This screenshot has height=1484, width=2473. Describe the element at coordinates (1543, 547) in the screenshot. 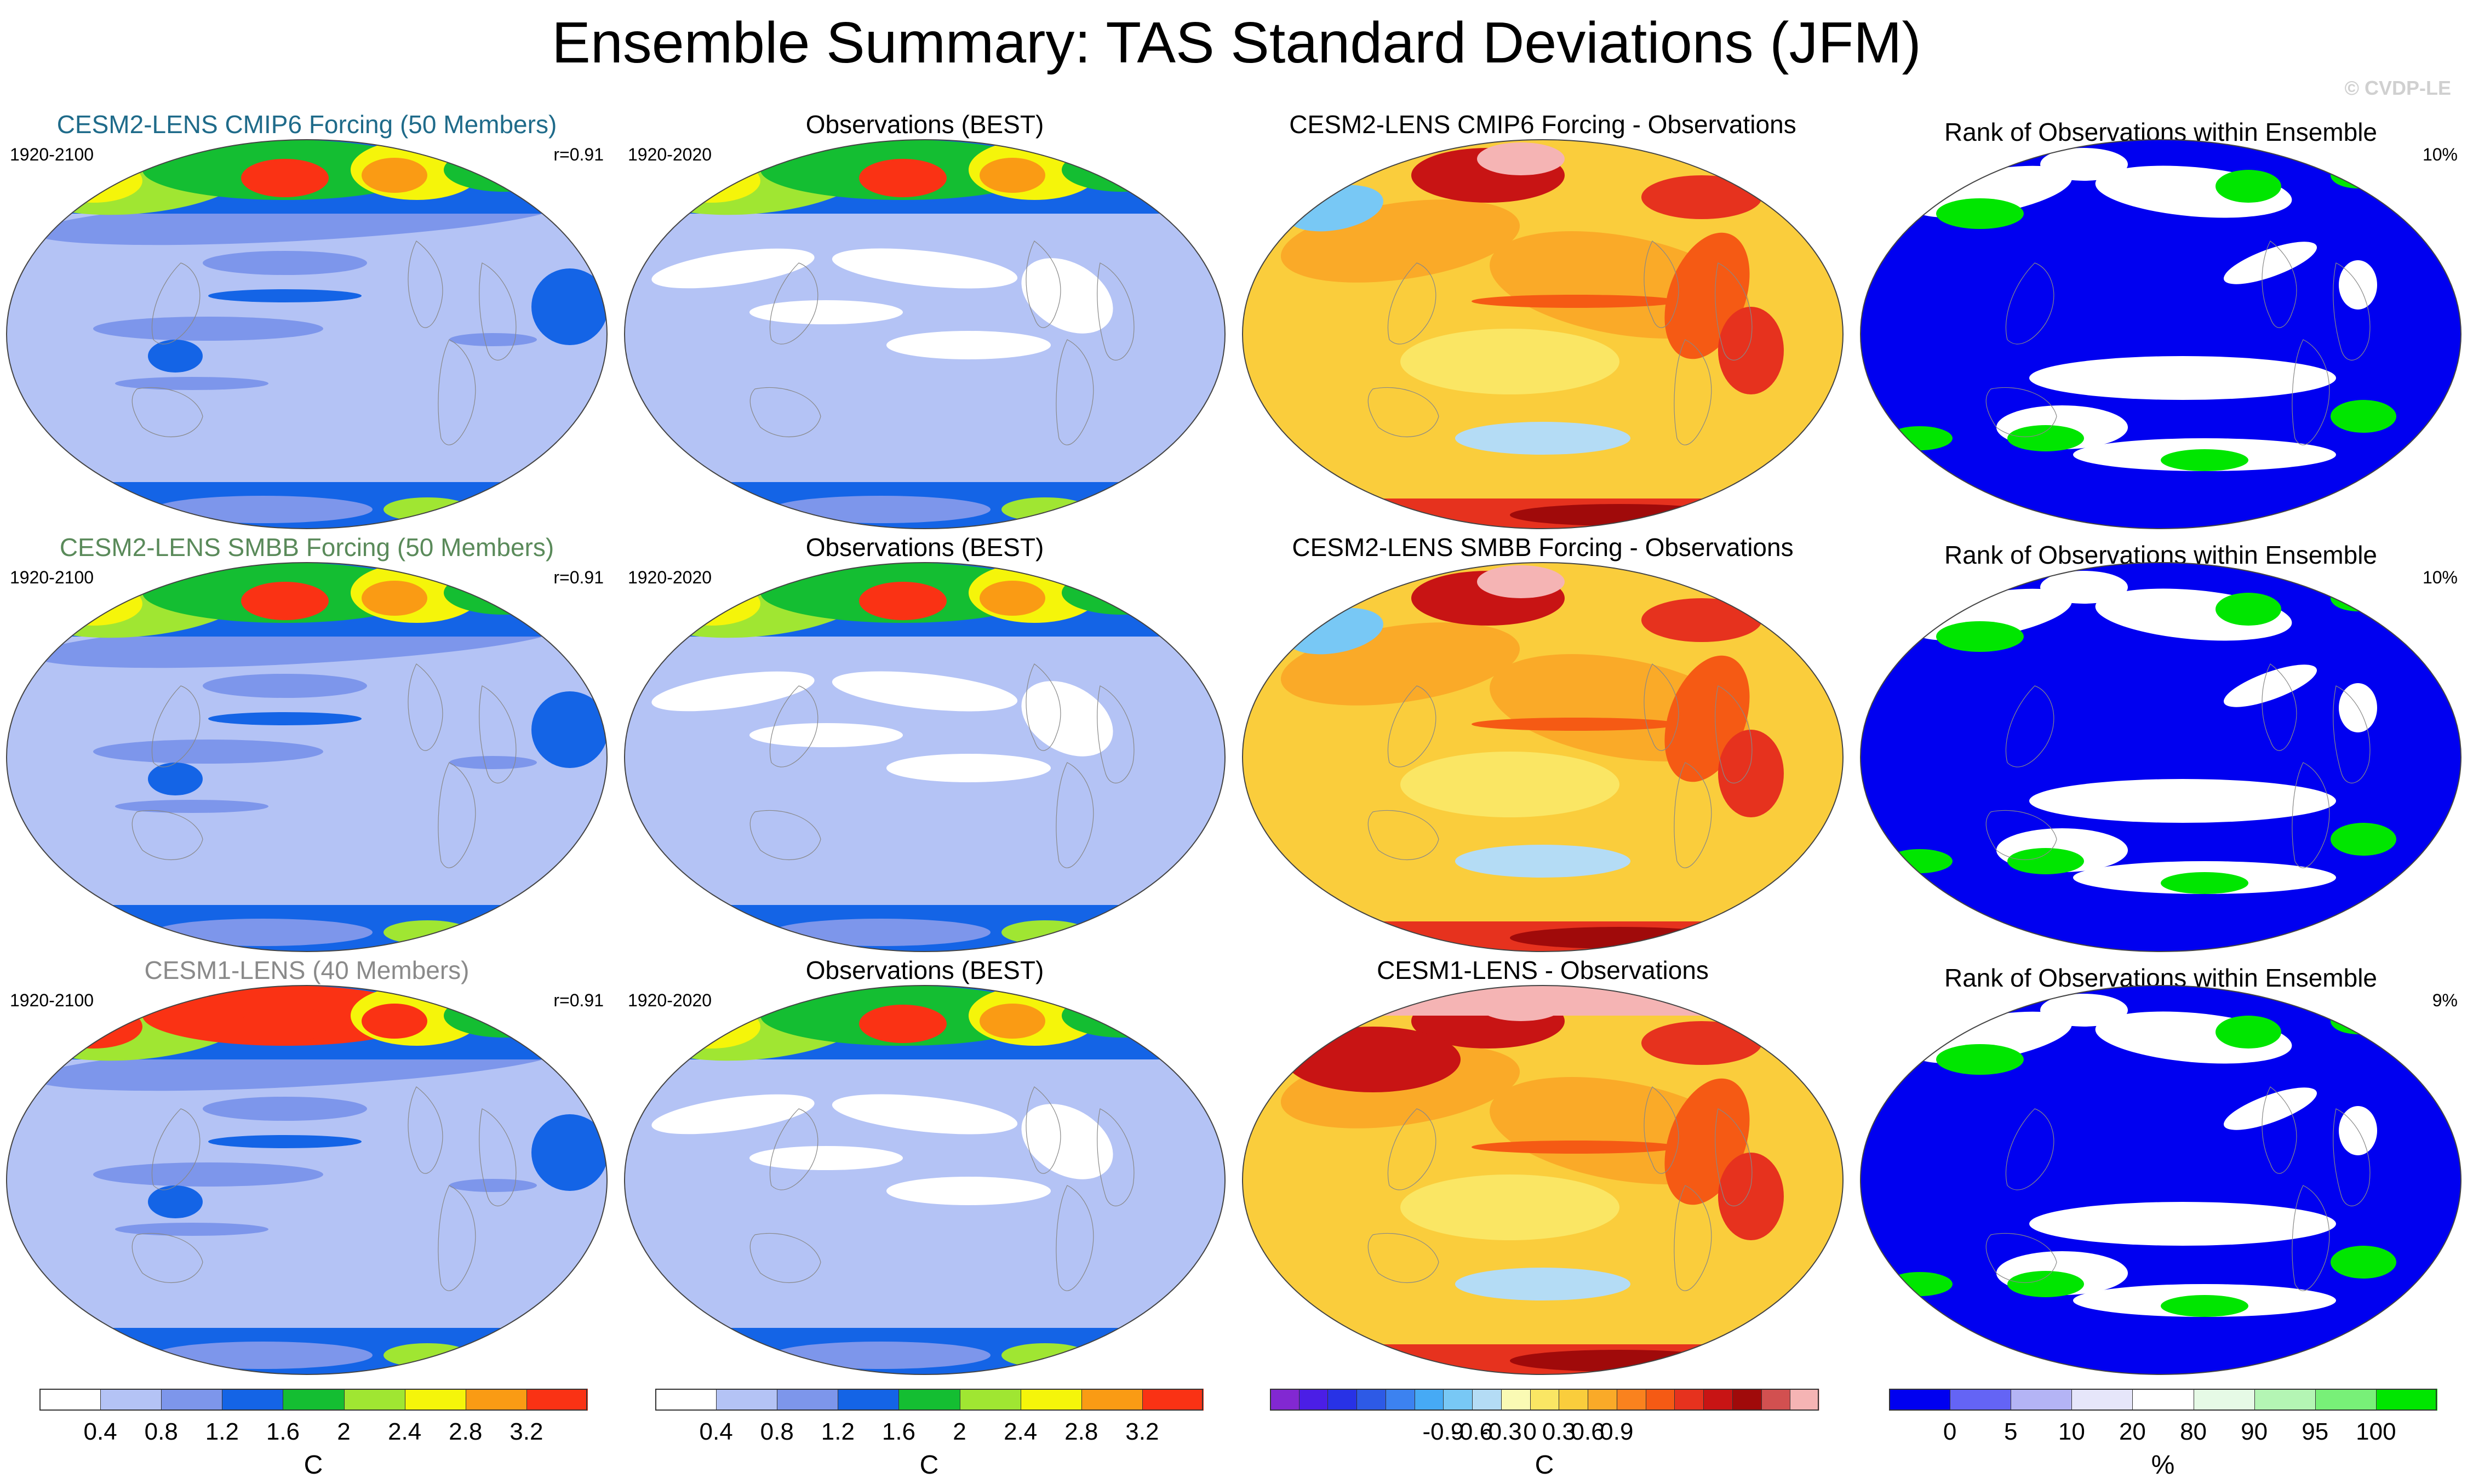

I see `diff-title: CESM2-LENS SMBB Forcing - Observations` at that location.